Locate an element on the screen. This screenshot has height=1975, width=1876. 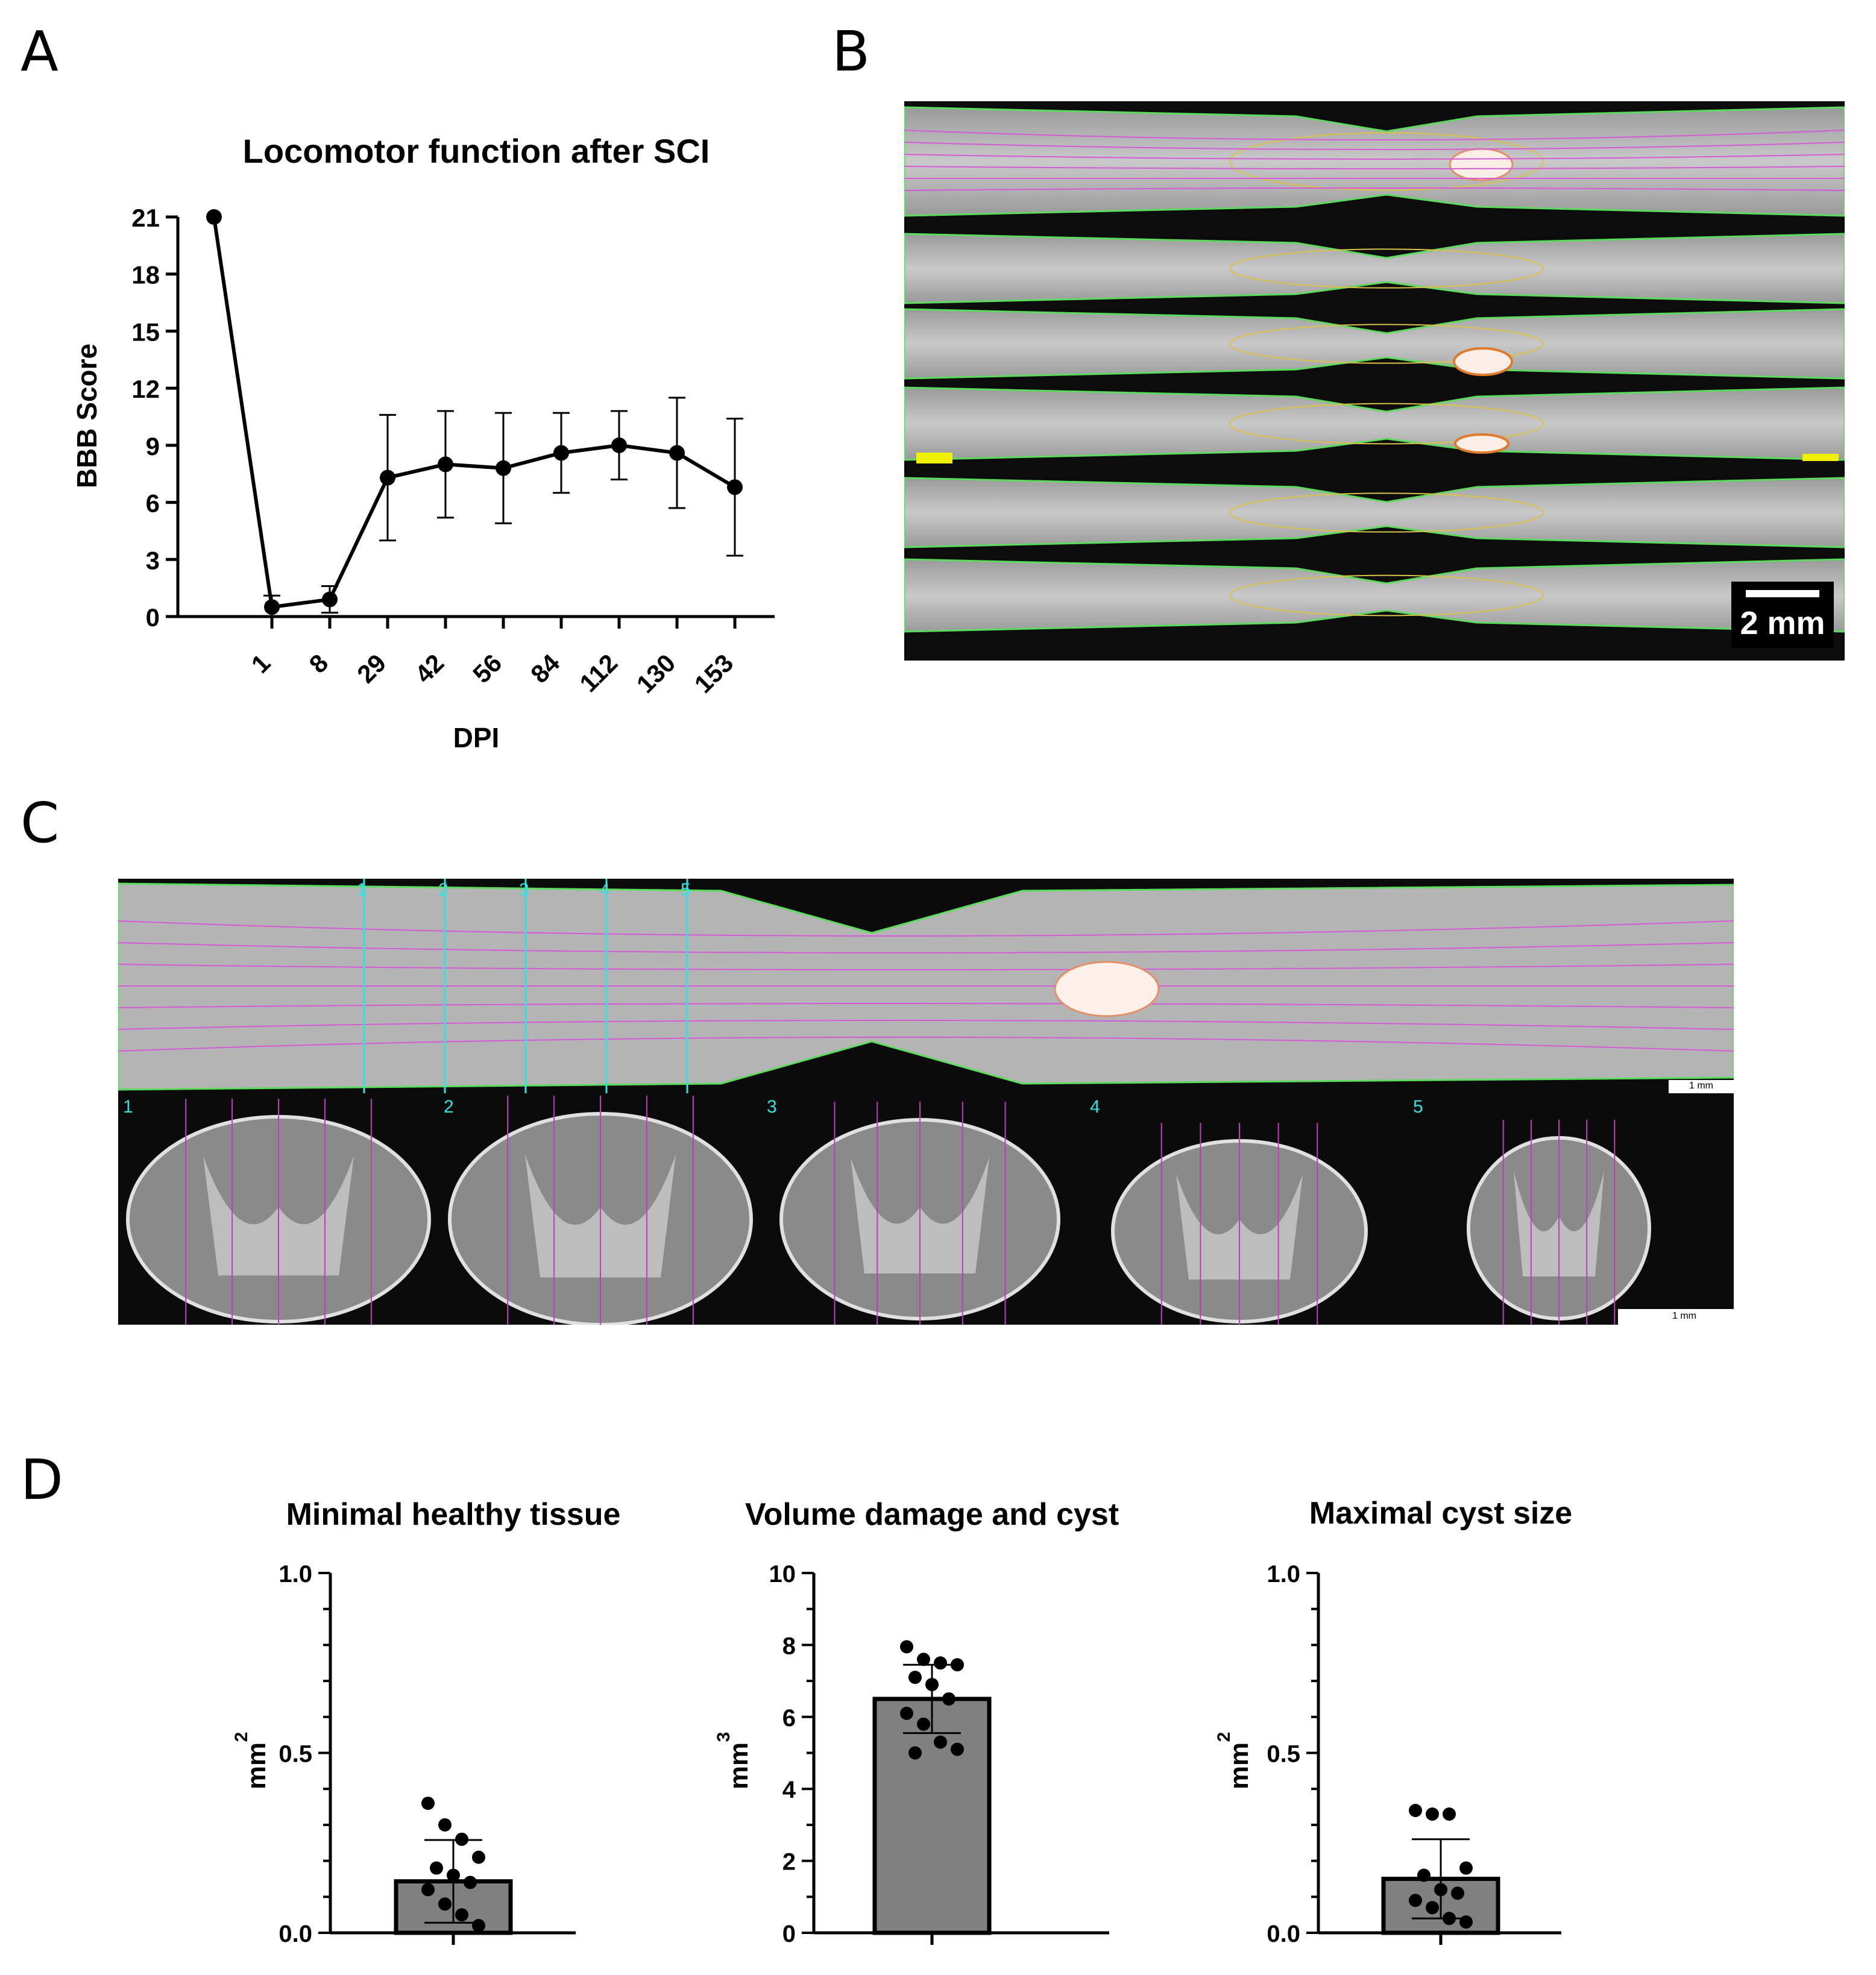
chart-title: Locomotor function after SCI is located at coordinates (477, 151).